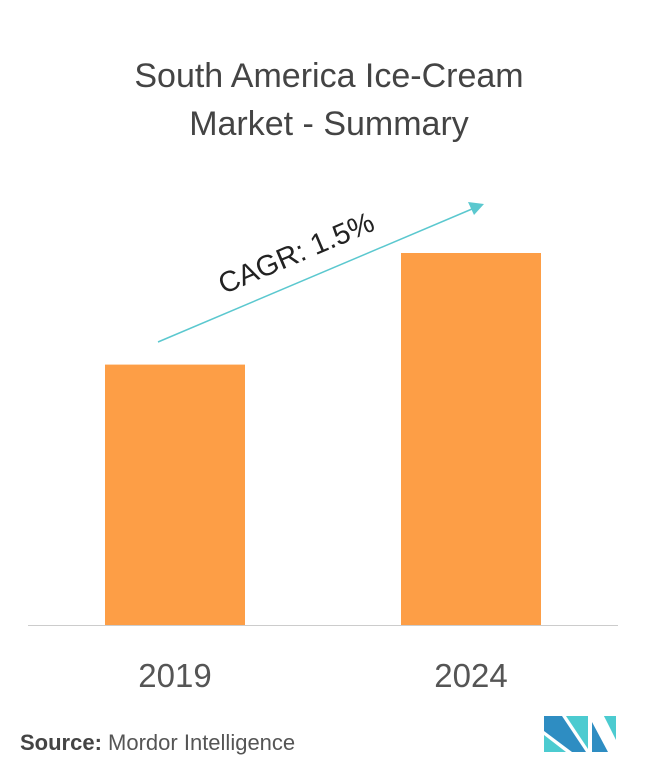 The width and height of the screenshot is (658, 780). Describe the element at coordinates (476, 208) in the screenshot. I see `cagr-arrow-head` at that location.